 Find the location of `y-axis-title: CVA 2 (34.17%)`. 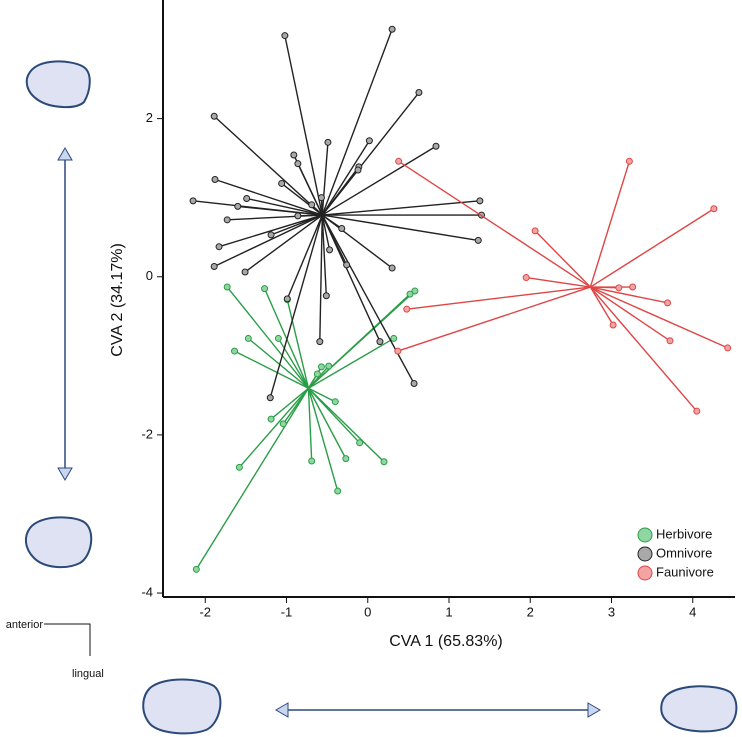

y-axis-title: CVA 2 (34.17%) is located at coordinates (117, 300).